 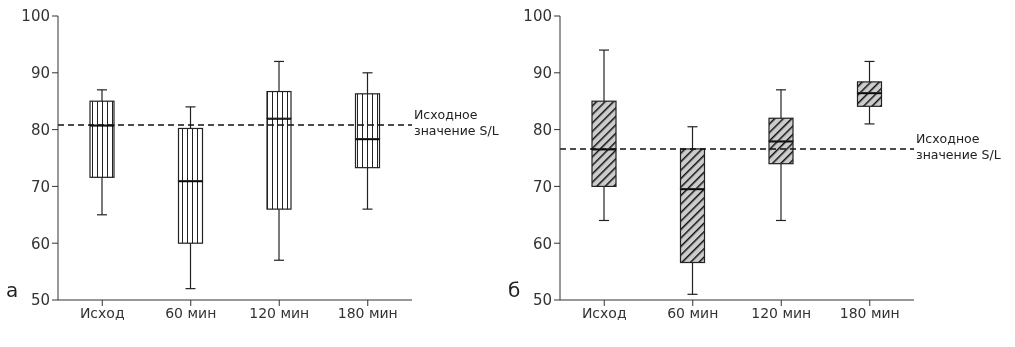 What do you see at coordinates (514, 290) in the screenshot?
I see `text: б` at bounding box center [514, 290].